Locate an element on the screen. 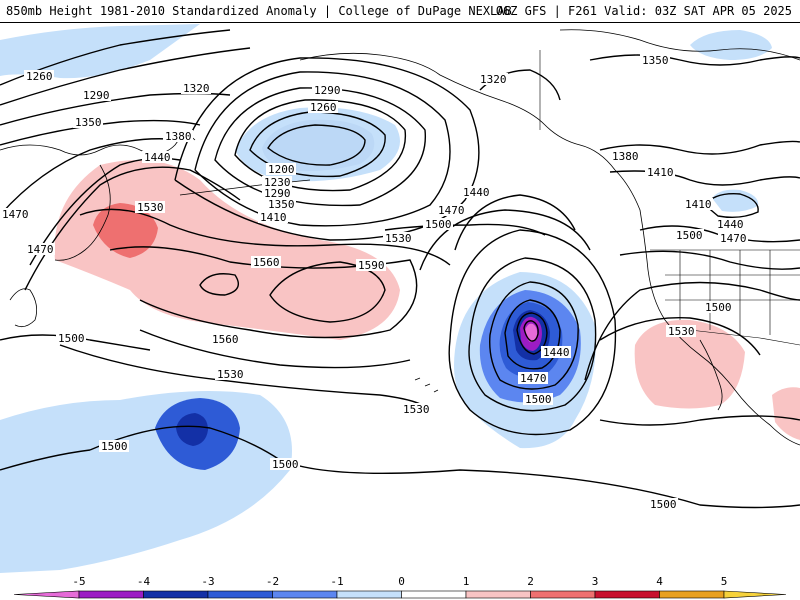  contour-1530-ridge is located at coordinates (265, 237).